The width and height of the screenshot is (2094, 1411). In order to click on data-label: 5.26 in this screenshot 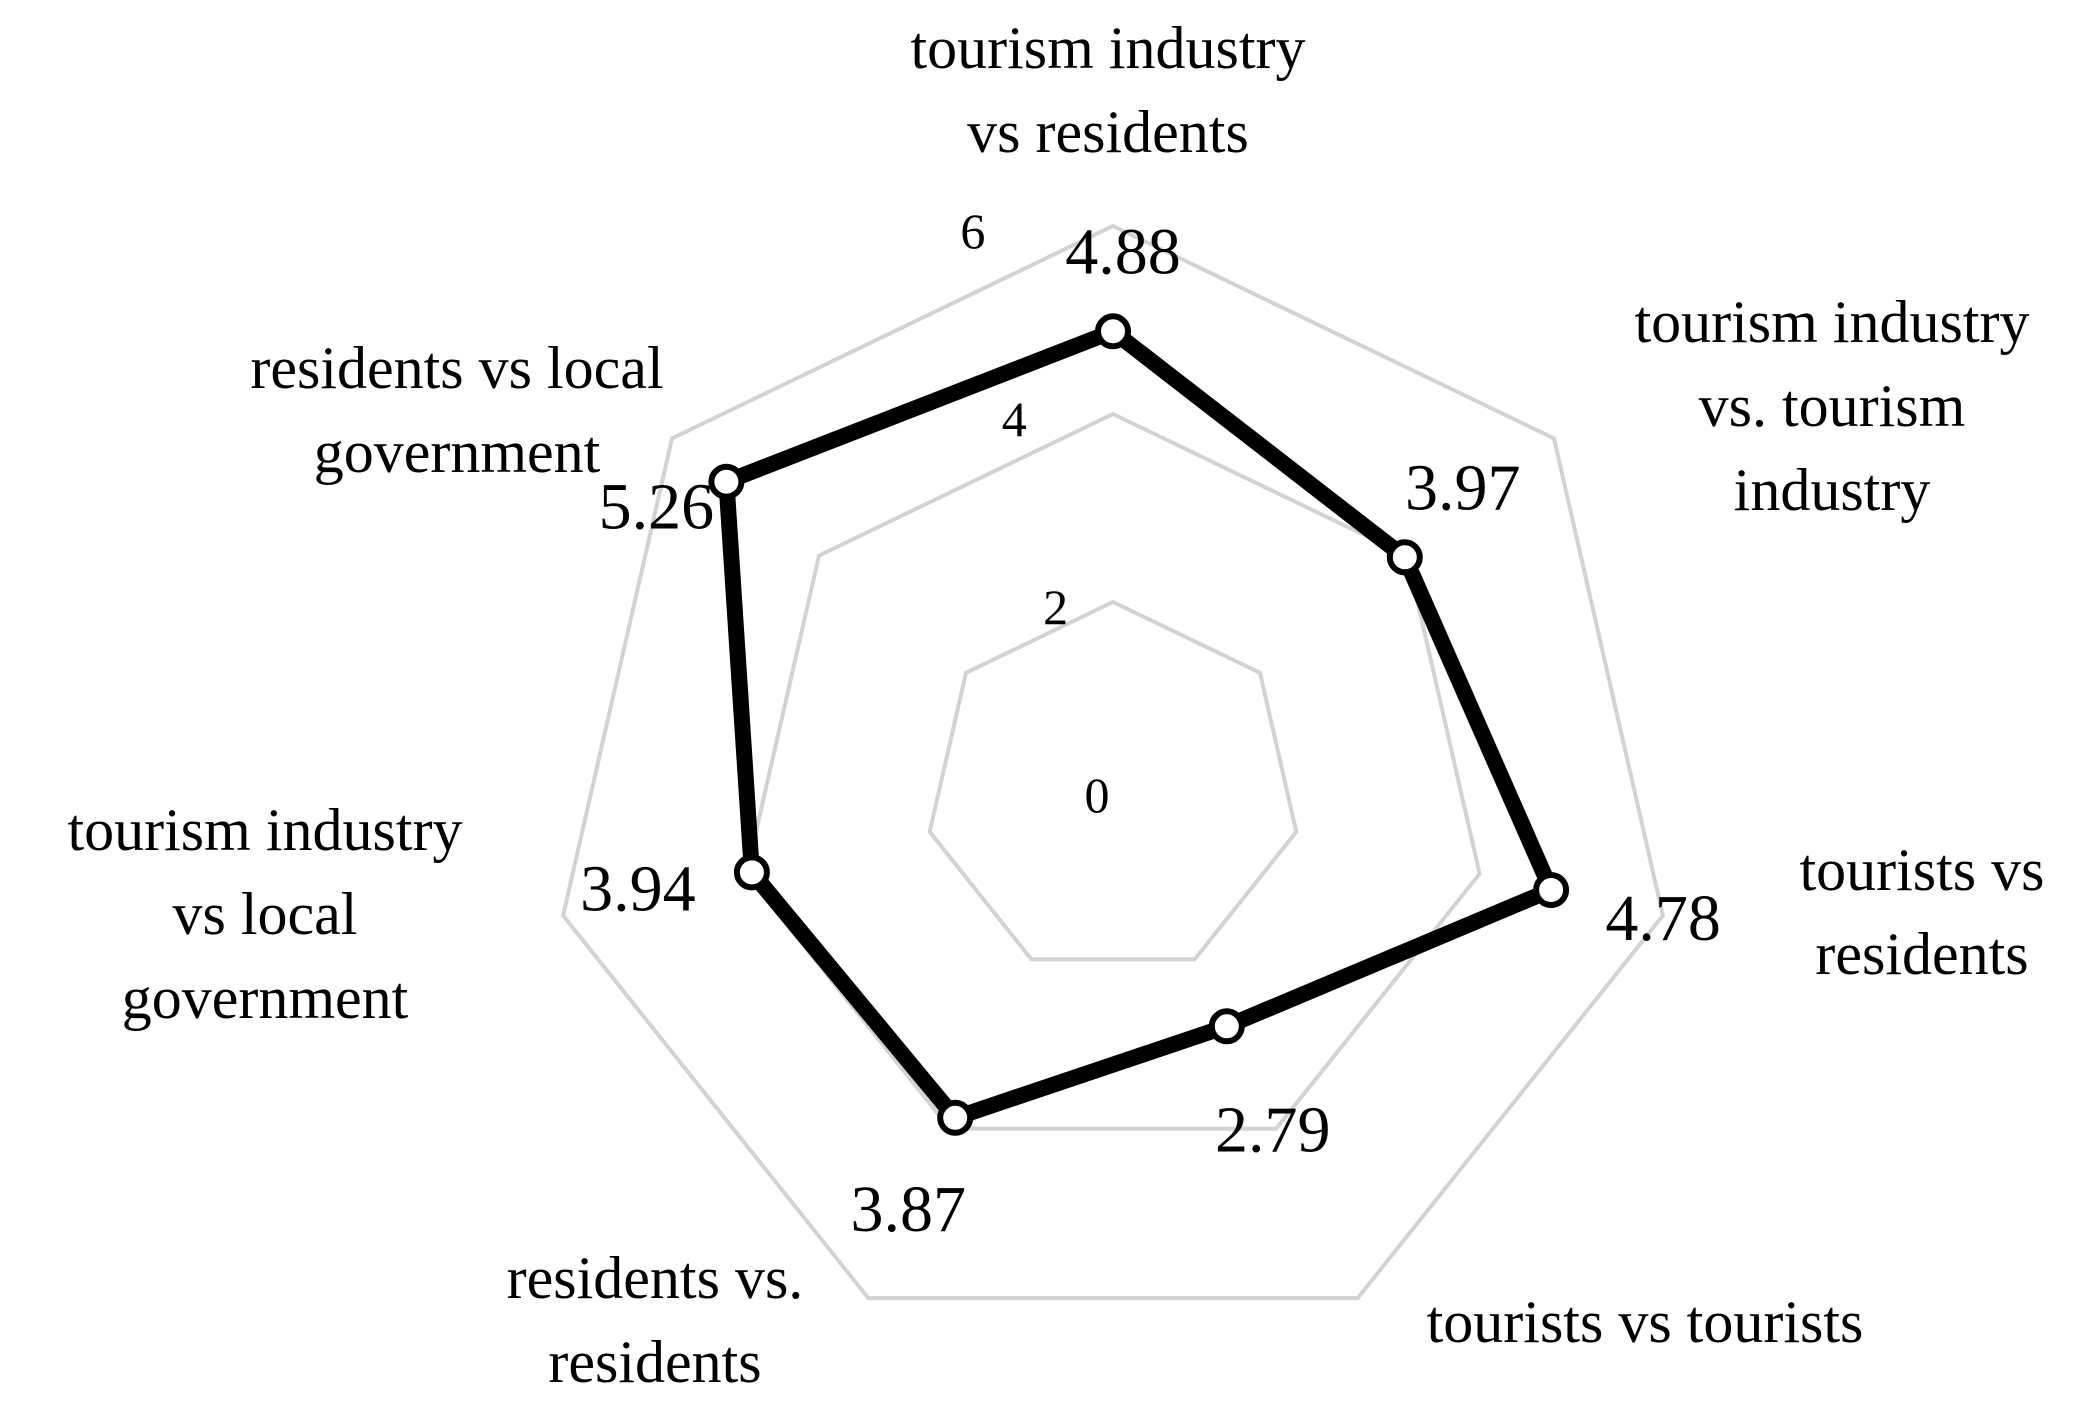, I will do `click(657, 507)`.